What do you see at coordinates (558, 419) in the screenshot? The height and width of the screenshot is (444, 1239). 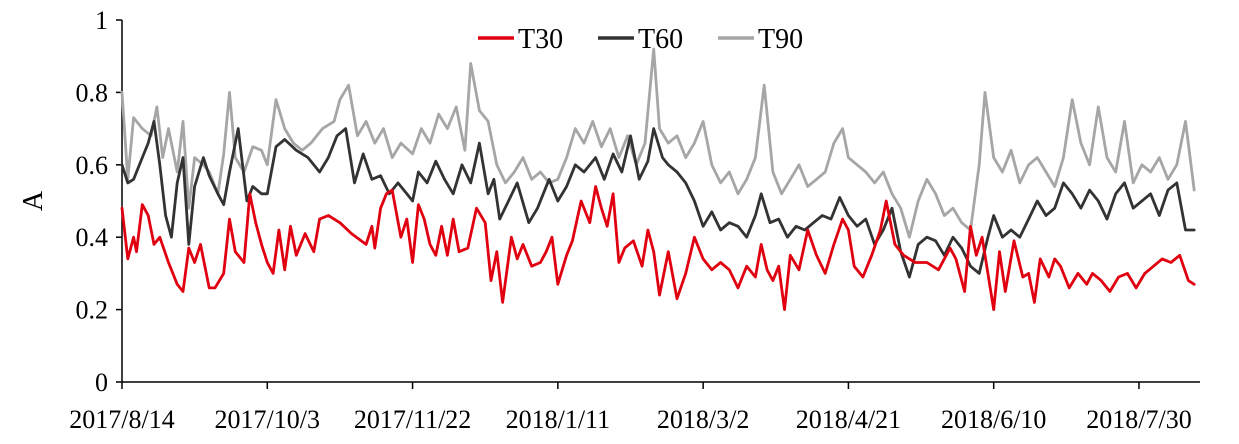 I see `x-tick-label: 2018/1/11` at bounding box center [558, 419].